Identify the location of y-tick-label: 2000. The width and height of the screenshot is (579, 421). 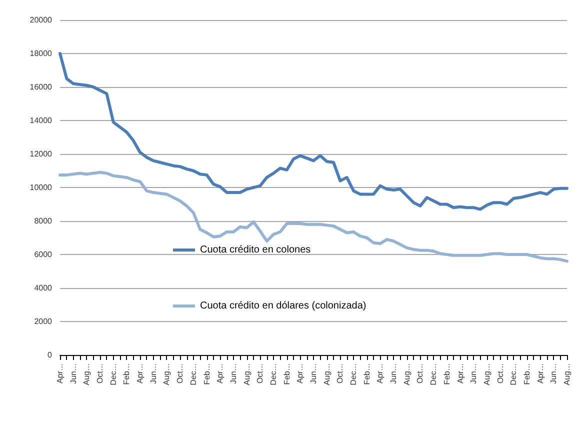
(43, 321).